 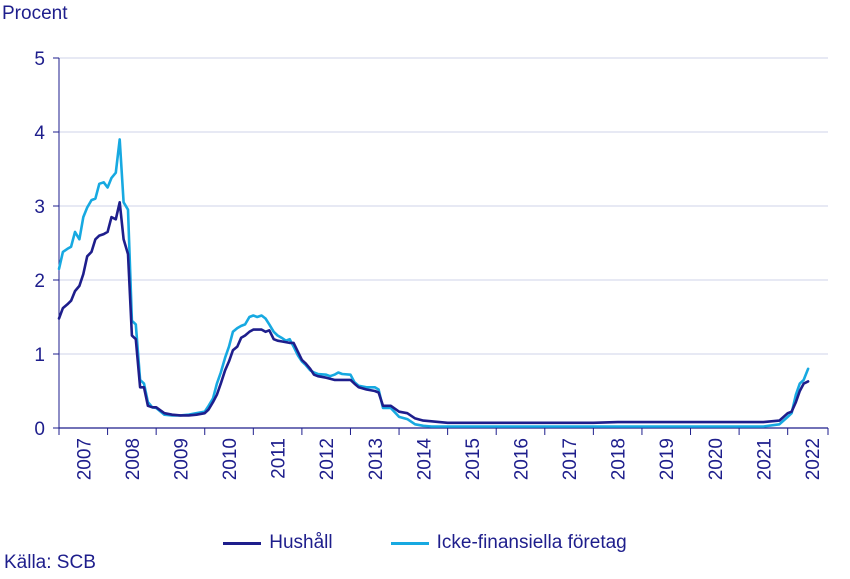 I want to click on legend-label-foretag: Icke-finansiella företag, so click(x=531, y=542).